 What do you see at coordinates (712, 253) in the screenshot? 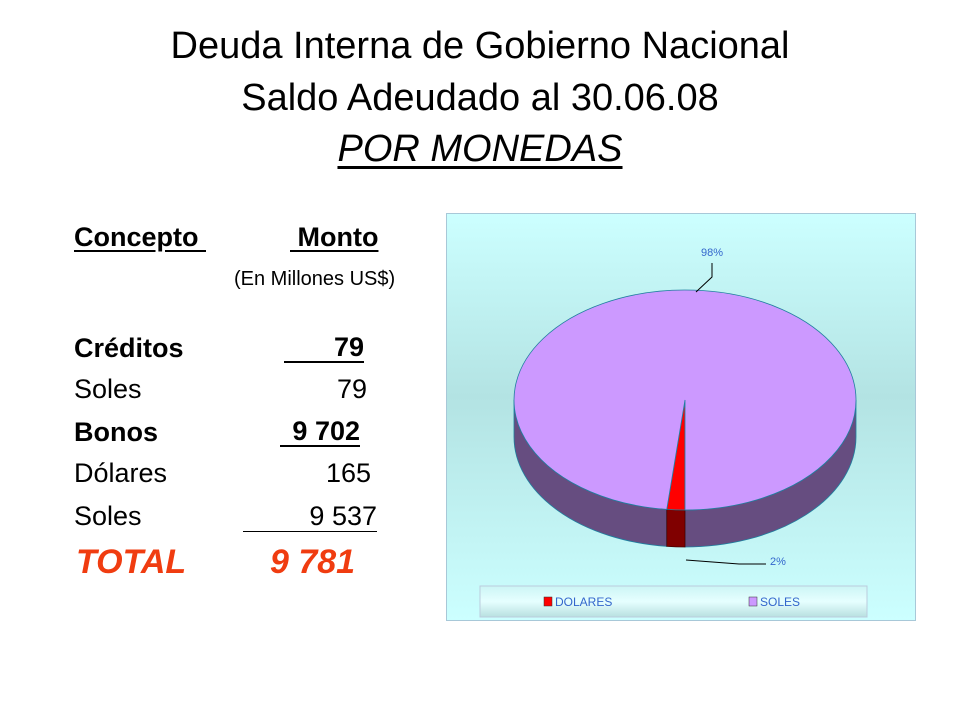
I see `data-label-soles: 98%` at bounding box center [712, 253].